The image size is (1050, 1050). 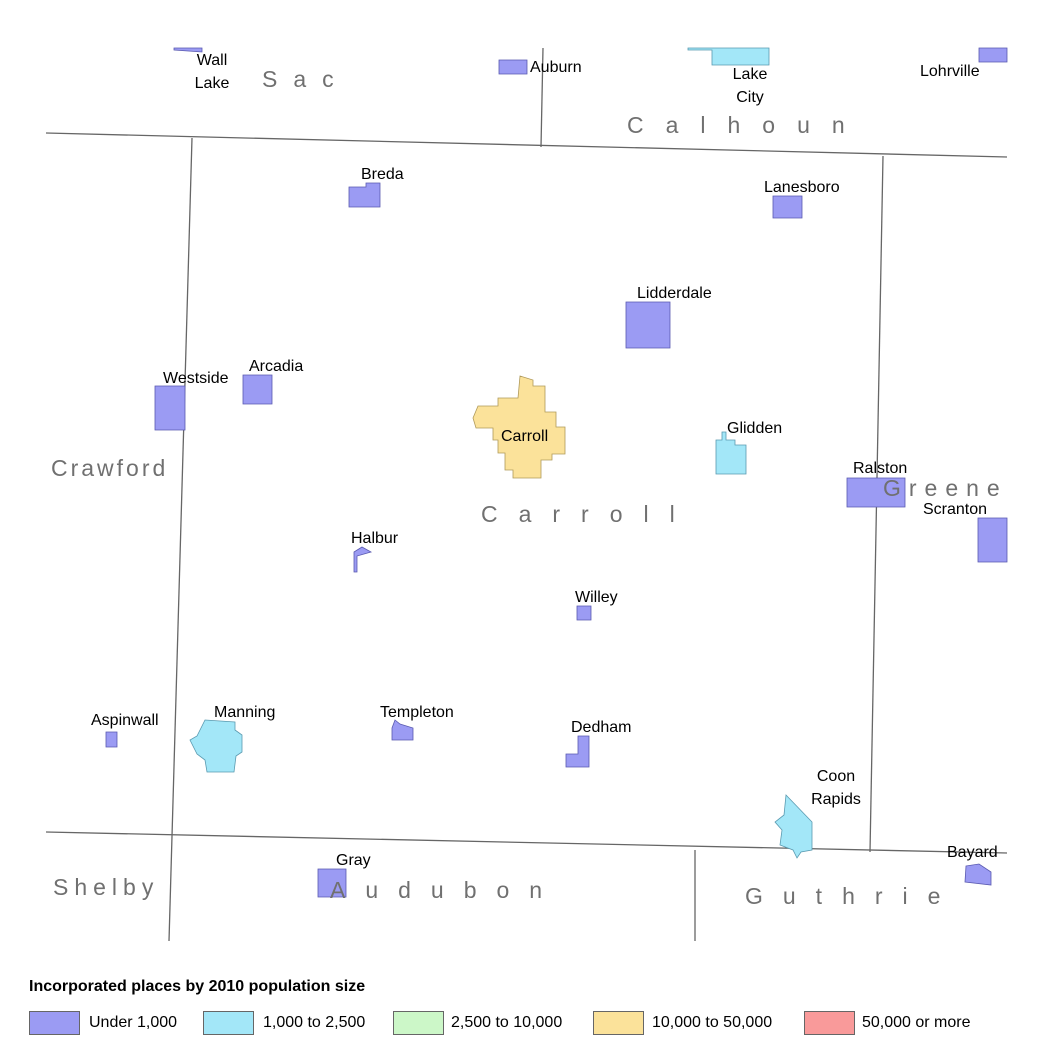 What do you see at coordinates (802, 187) in the screenshot?
I see `place-label: Lanesboro` at bounding box center [802, 187].